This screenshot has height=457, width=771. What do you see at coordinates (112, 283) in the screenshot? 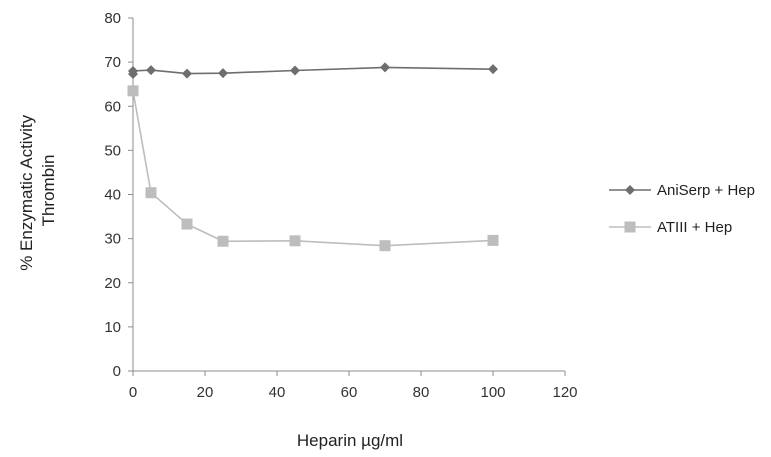
I see `y-tick-label: 20` at bounding box center [112, 283].